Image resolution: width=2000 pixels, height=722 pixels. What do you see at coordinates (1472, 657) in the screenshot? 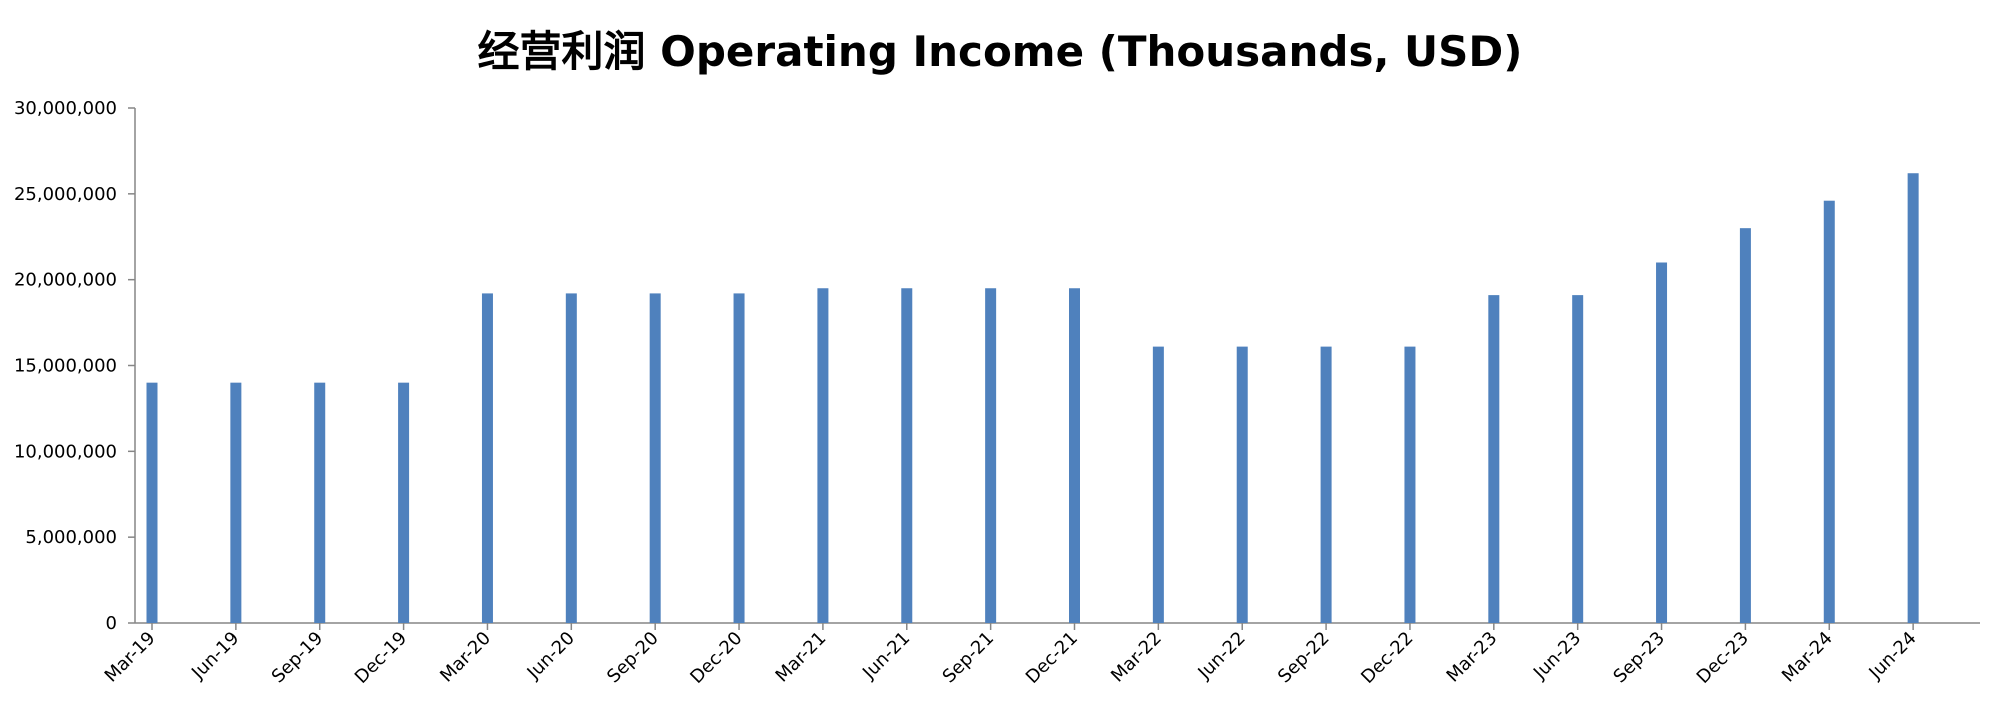
I see `x-tick-label: Mar-23` at bounding box center [1472, 657].